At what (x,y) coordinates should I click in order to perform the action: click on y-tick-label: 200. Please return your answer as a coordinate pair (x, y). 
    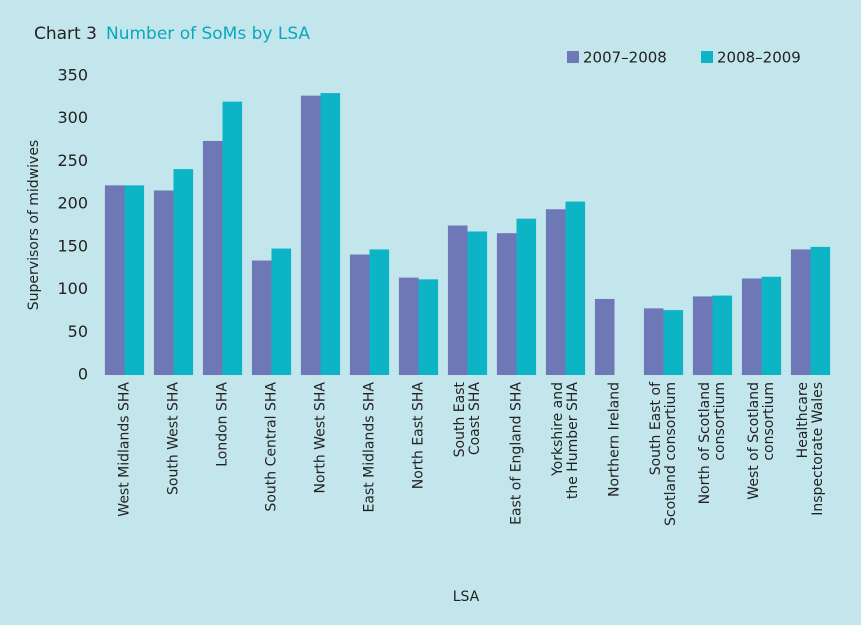
    Looking at the image, I should click on (72, 203).